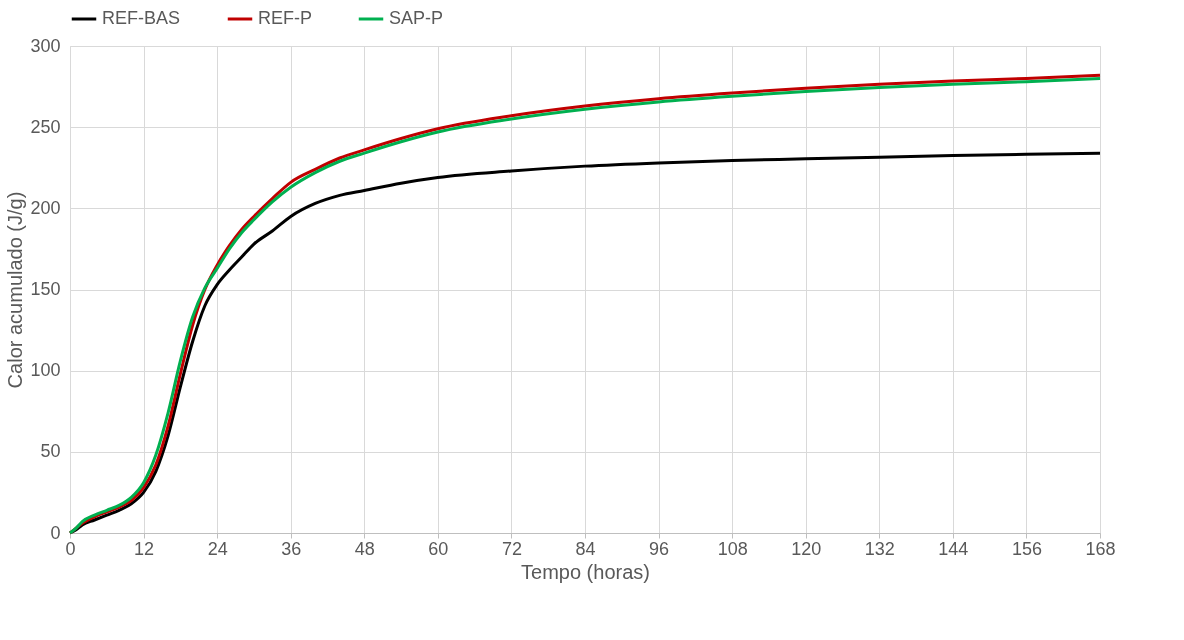 Image resolution: width=1184 pixels, height=640 pixels. I want to click on y-tick-label: 300, so click(45, 45).